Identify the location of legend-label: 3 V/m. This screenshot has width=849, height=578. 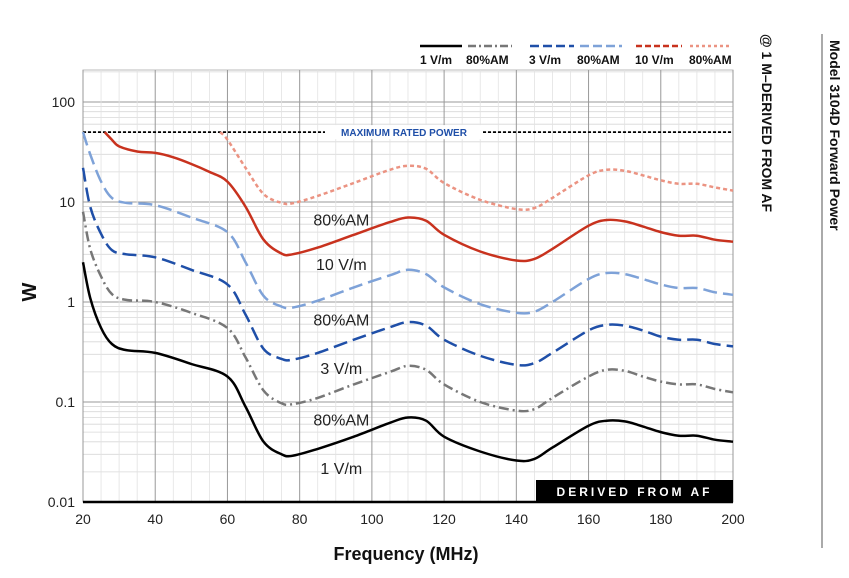
(545, 60).